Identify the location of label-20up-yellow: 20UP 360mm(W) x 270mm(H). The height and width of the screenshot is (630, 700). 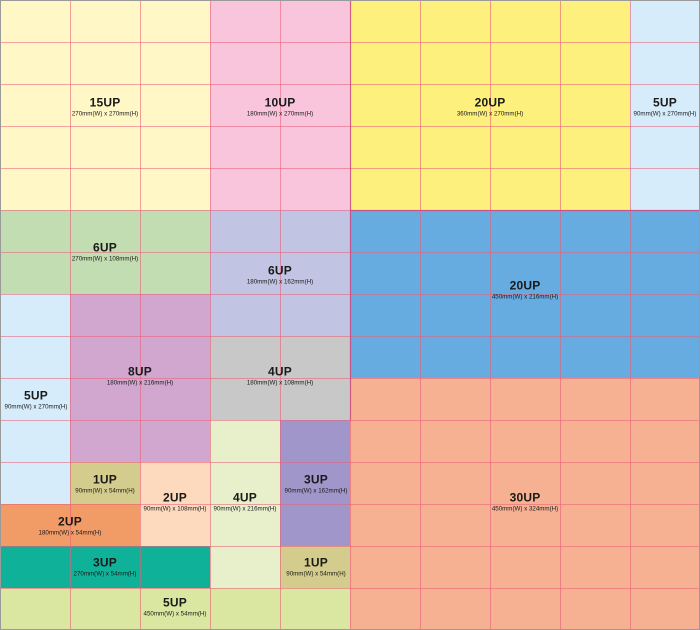
(490, 106).